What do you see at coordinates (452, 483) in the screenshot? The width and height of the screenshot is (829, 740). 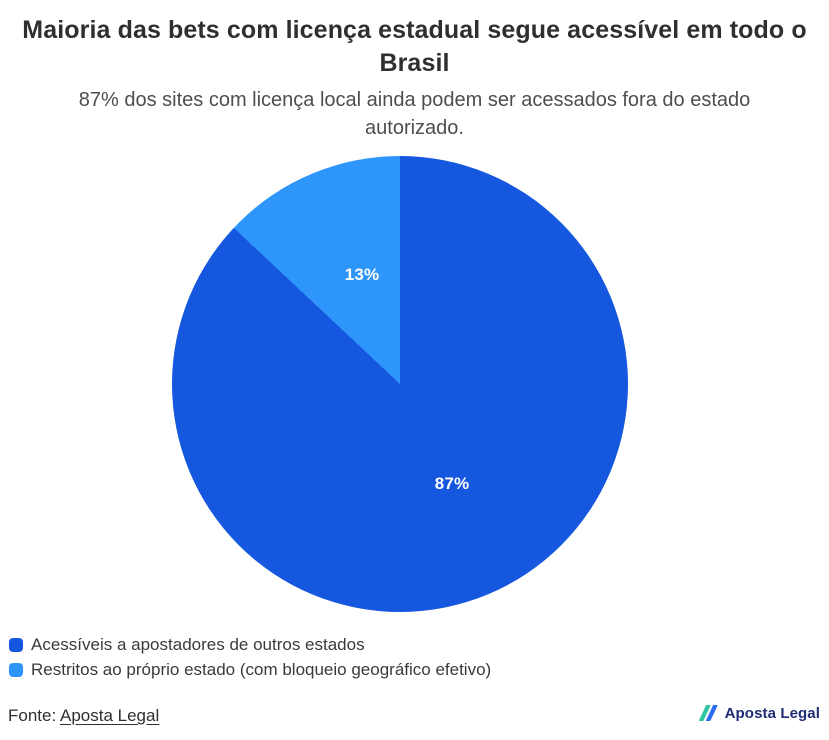 I see `pie-slice-label-87: 87%` at bounding box center [452, 483].